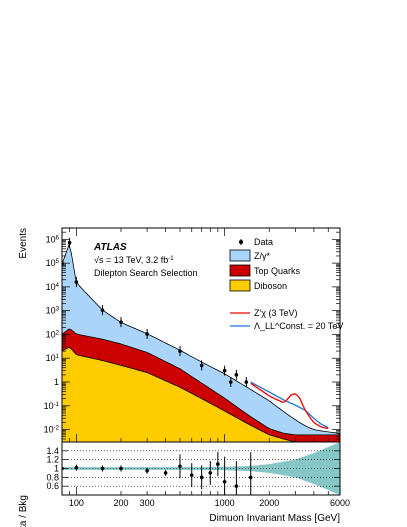  I want to click on legend-ci: Λ_LL^Const. = 20 TeV, so click(286, 326).